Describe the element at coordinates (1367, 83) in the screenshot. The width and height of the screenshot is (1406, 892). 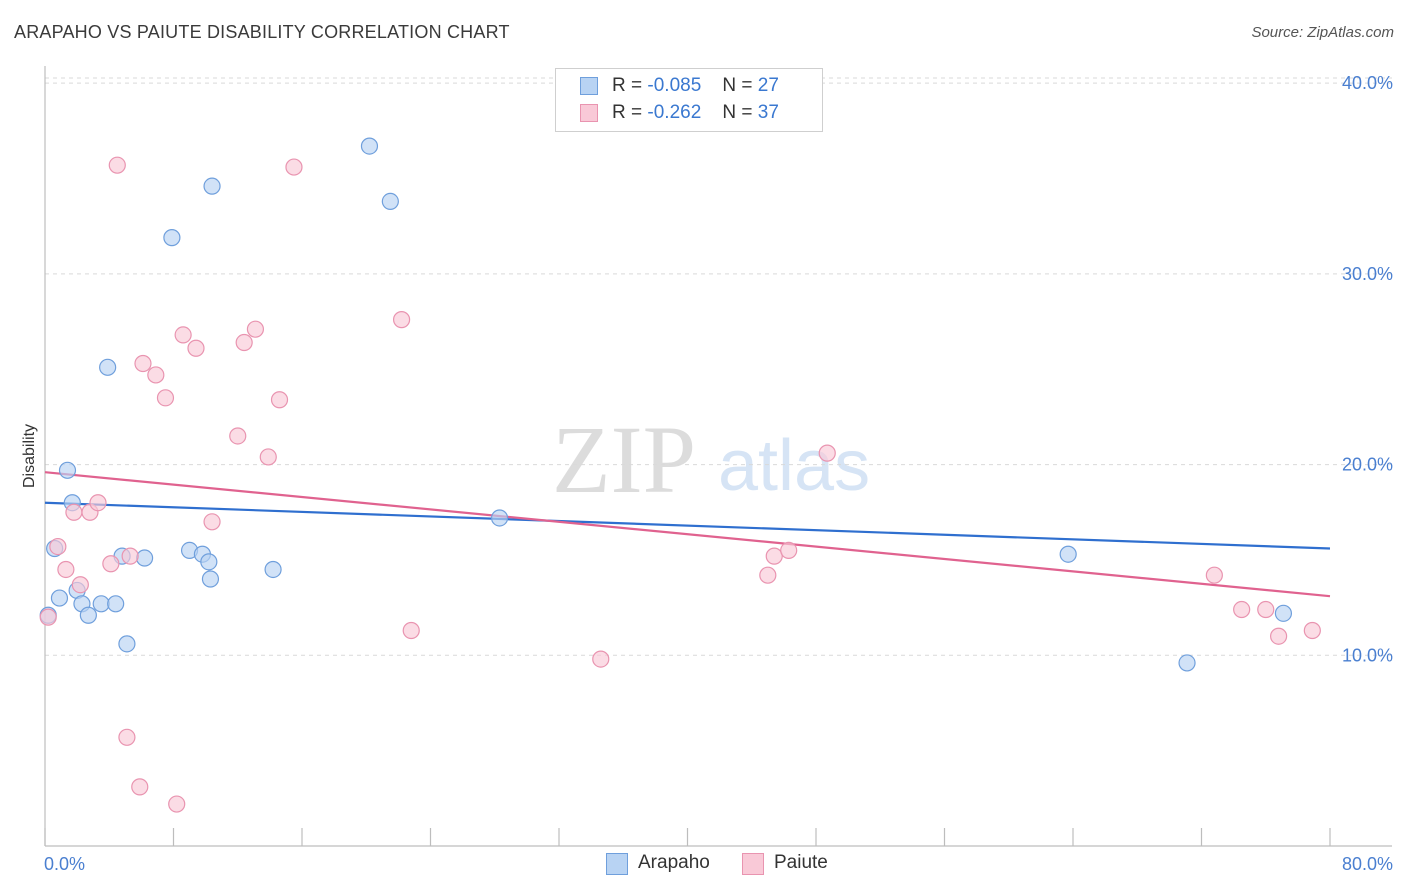
I see `y-tick-label: 40.0%` at that location.